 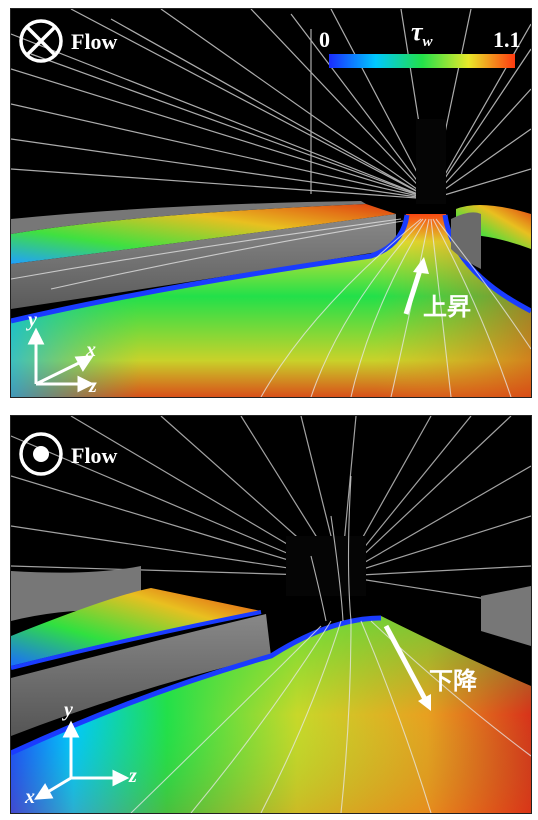 I want to click on colorbar, so click(x=422, y=61).